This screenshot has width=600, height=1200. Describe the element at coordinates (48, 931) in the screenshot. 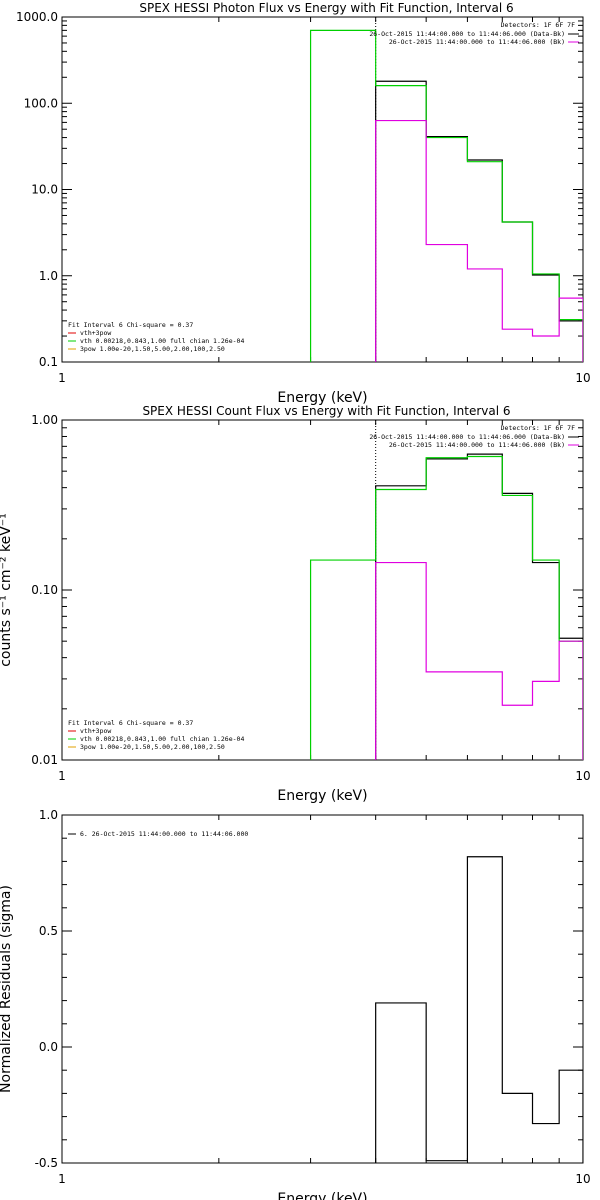

I see `y-tick-label: 0.5` at that location.